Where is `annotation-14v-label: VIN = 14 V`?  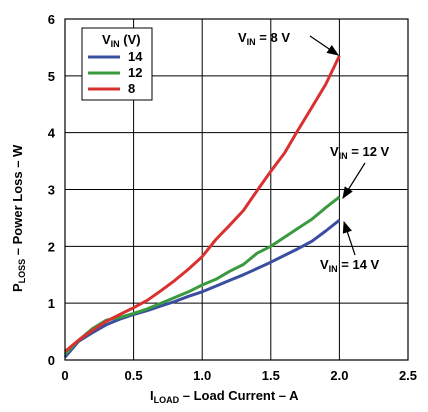 annotation-14v-label: VIN = 14 V is located at coordinates (350, 265).